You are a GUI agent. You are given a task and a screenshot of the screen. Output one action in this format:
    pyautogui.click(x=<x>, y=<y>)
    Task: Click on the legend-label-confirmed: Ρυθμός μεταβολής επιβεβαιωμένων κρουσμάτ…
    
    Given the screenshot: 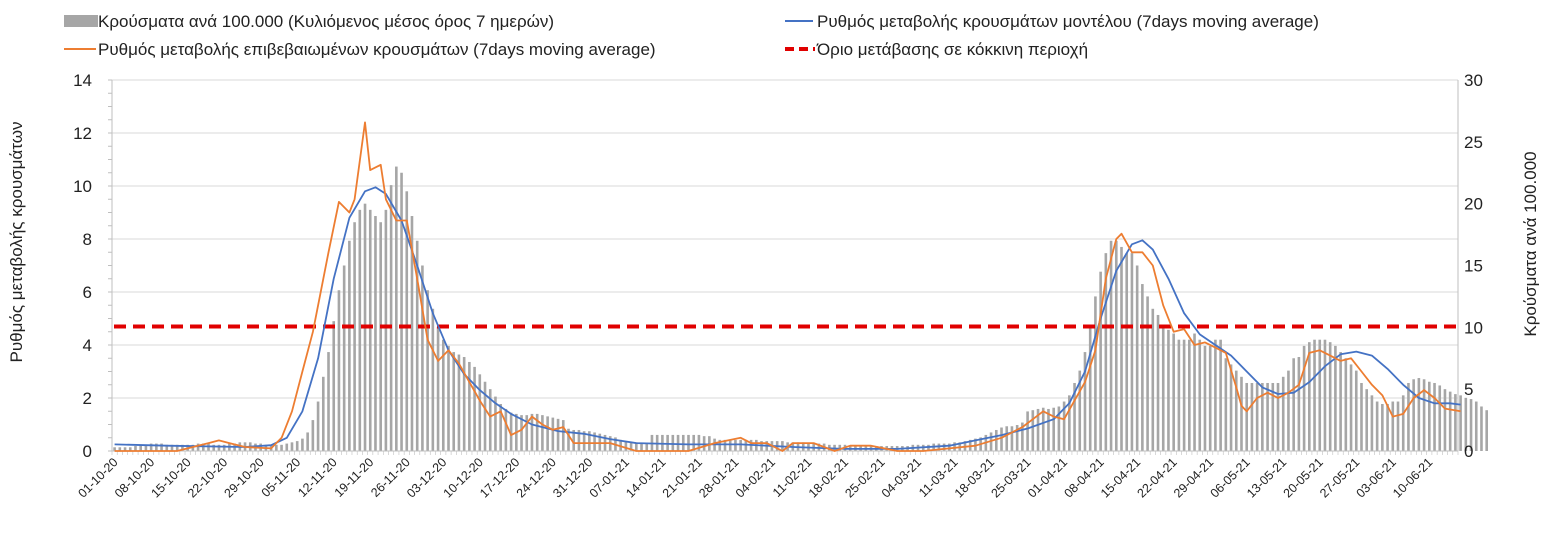 What is the action you would take?
    pyautogui.click(x=377, y=49)
    